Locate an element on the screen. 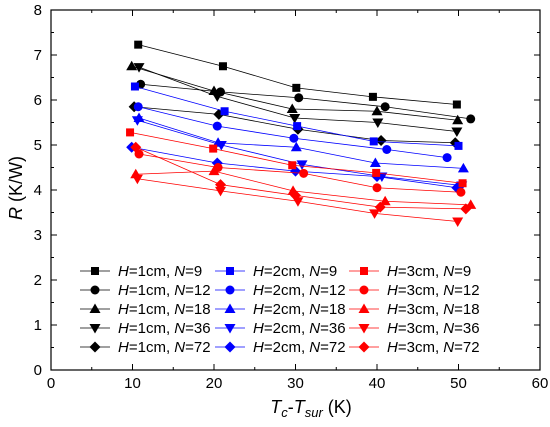  legend-label: H=1cm, N=12 is located at coordinates (164, 290).